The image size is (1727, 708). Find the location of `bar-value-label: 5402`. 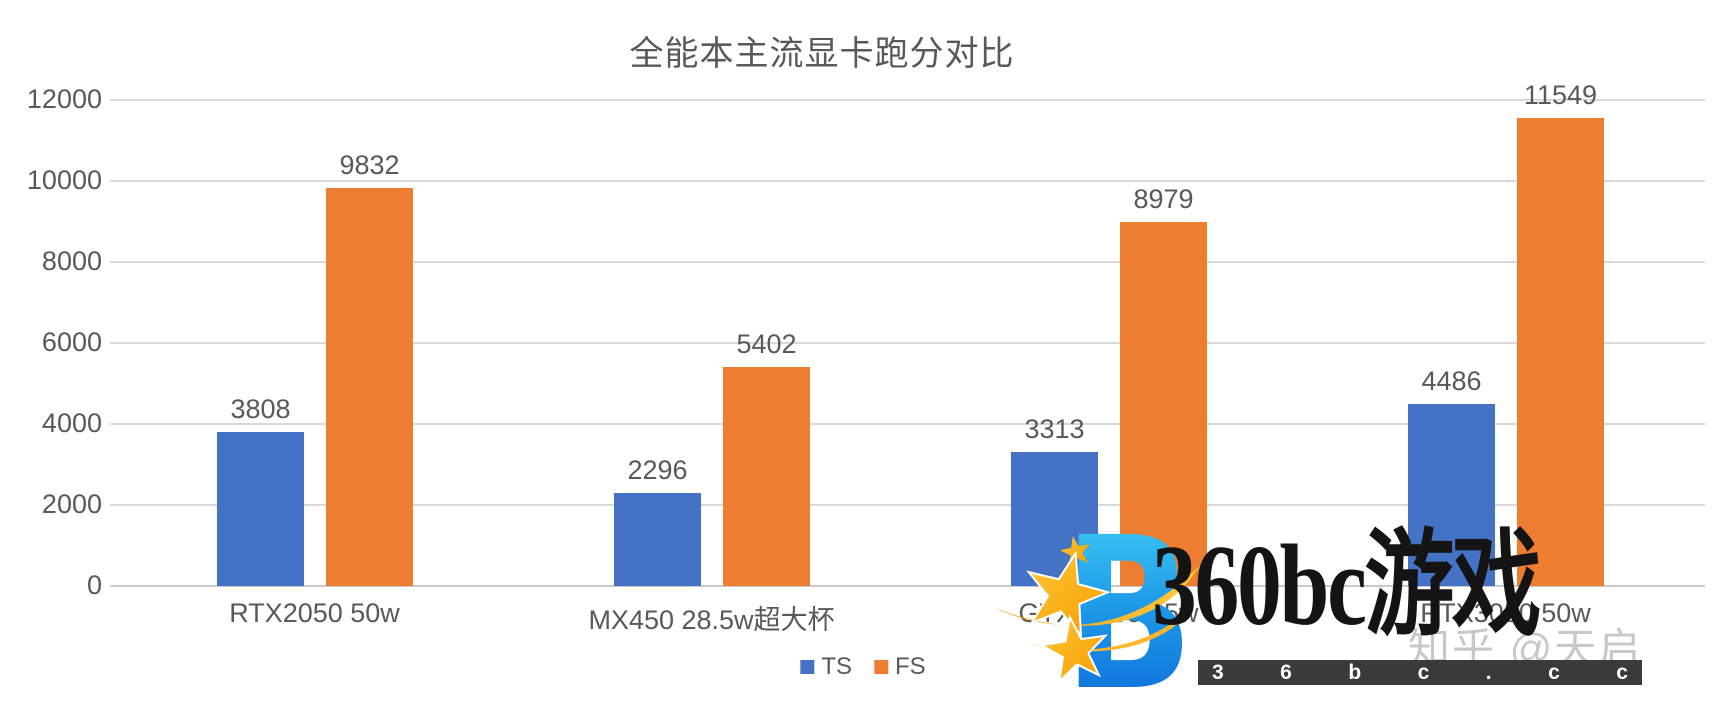

bar-value-label: 5402 is located at coordinates (766, 344).